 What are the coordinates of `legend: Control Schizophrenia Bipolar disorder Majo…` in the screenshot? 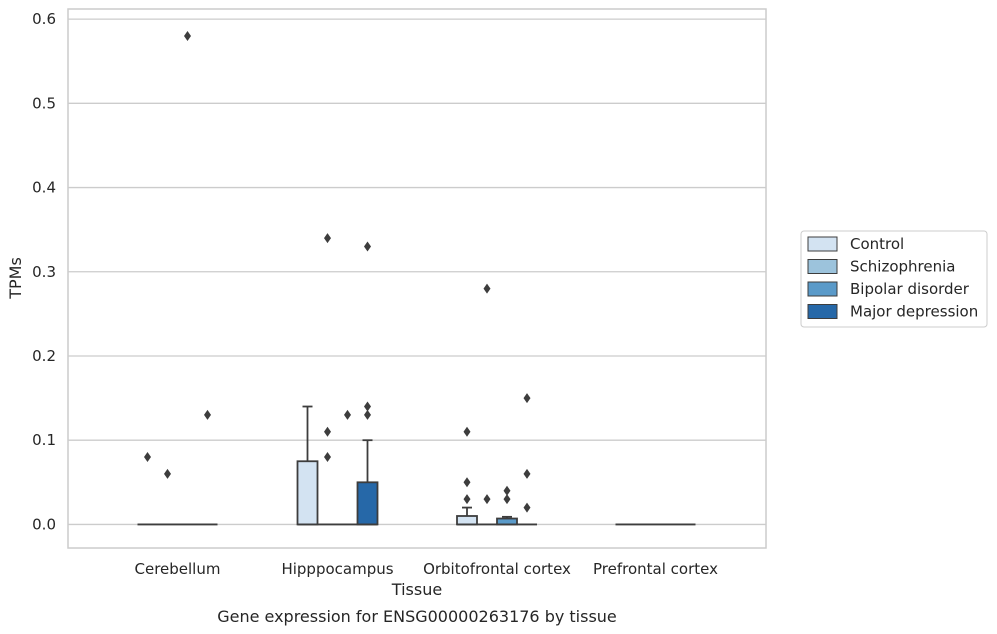 It's located at (894, 279).